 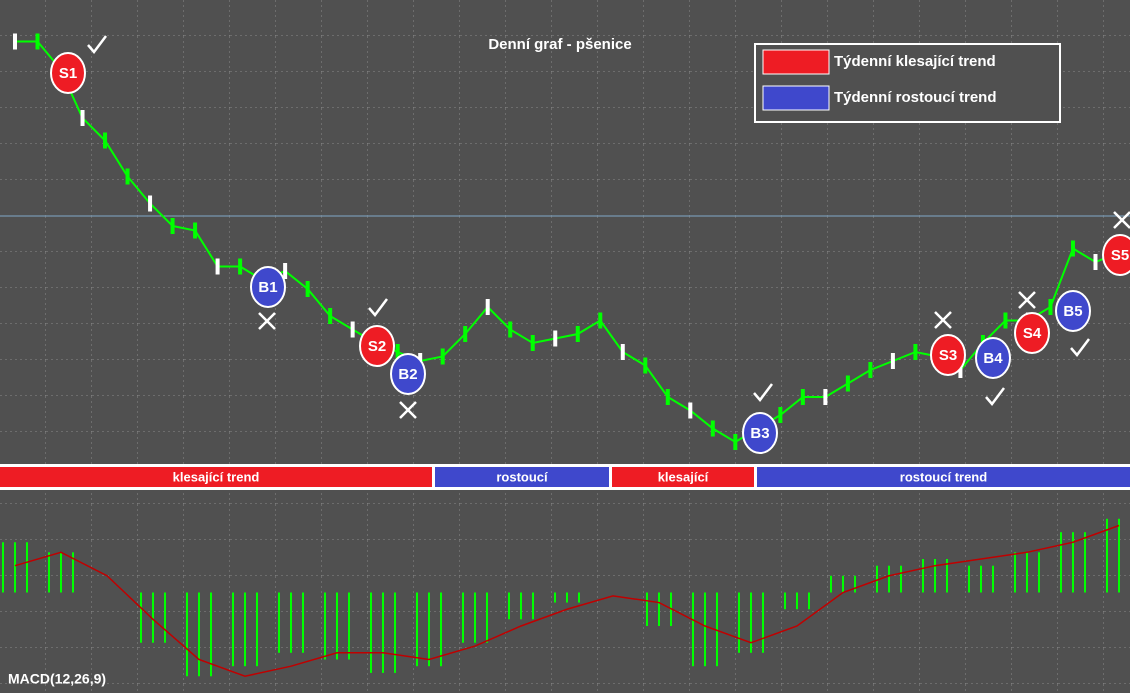 I want to click on signal-label: B5, so click(x=1072, y=311).